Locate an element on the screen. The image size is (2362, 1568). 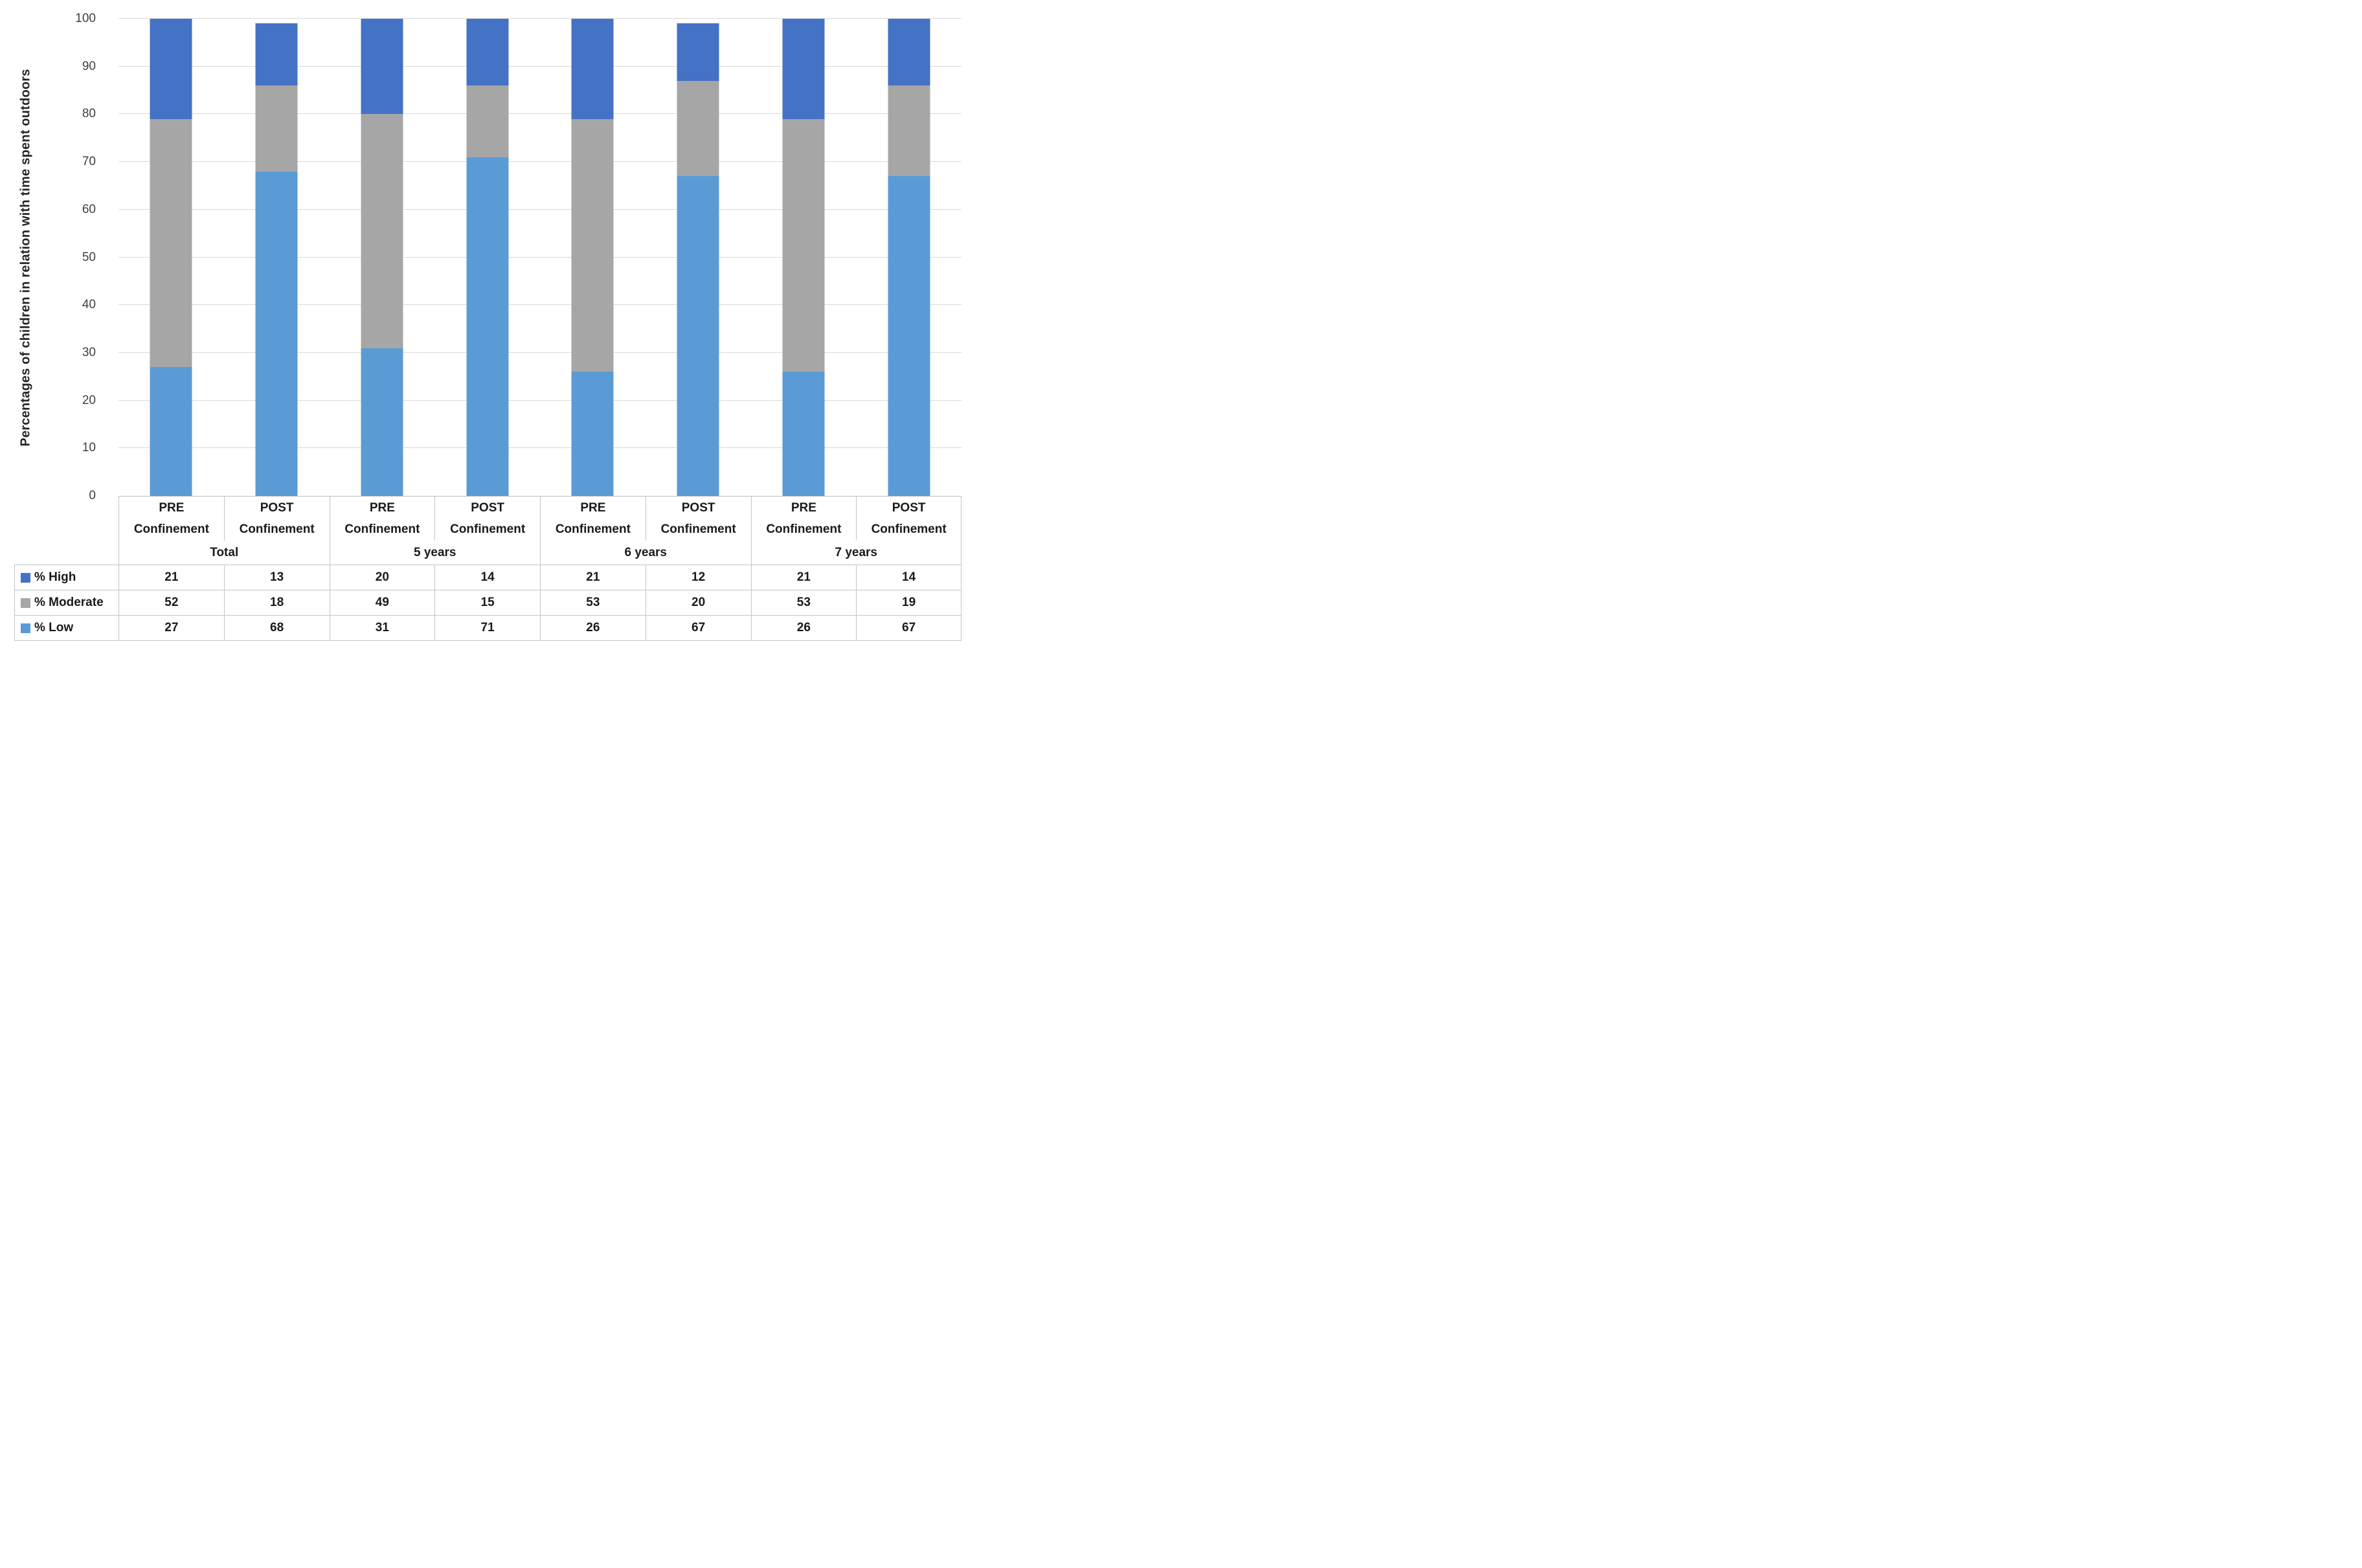
y-tick-label: 20 is located at coordinates (89, 400).